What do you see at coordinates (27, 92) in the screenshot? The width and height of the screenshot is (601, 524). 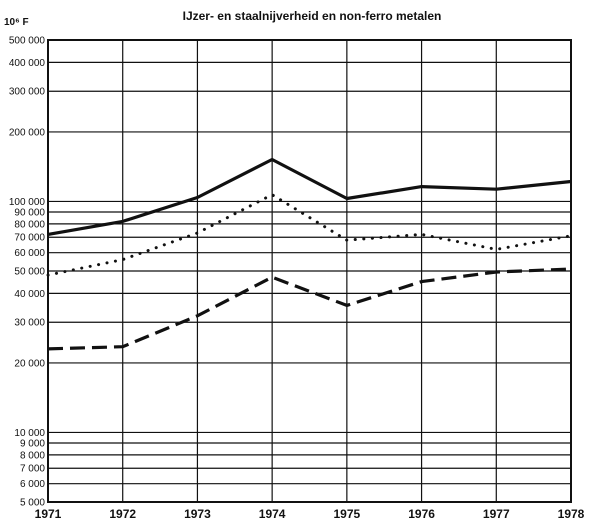 I see `y-tick-label: 300 000` at bounding box center [27, 92].